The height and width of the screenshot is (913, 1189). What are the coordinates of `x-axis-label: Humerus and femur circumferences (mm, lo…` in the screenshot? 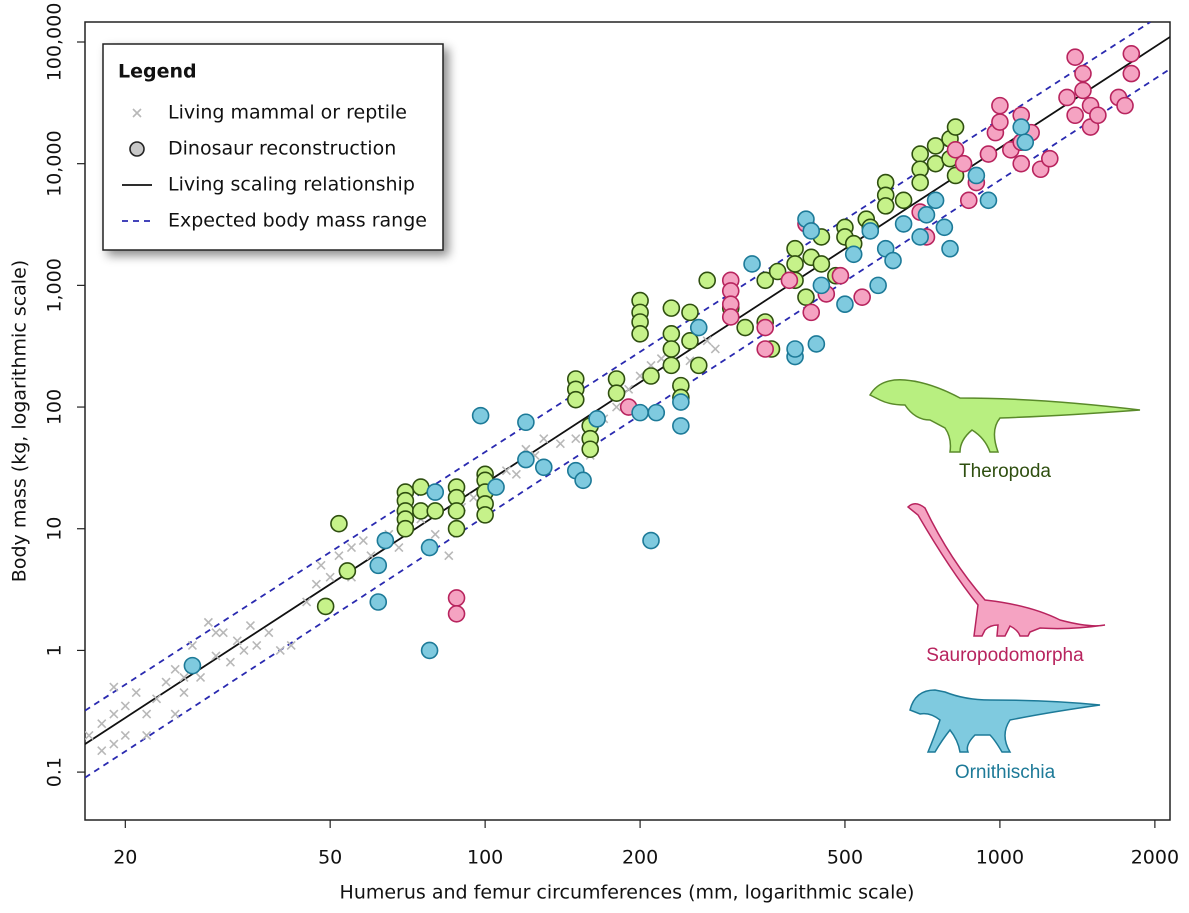 It's located at (627, 893).